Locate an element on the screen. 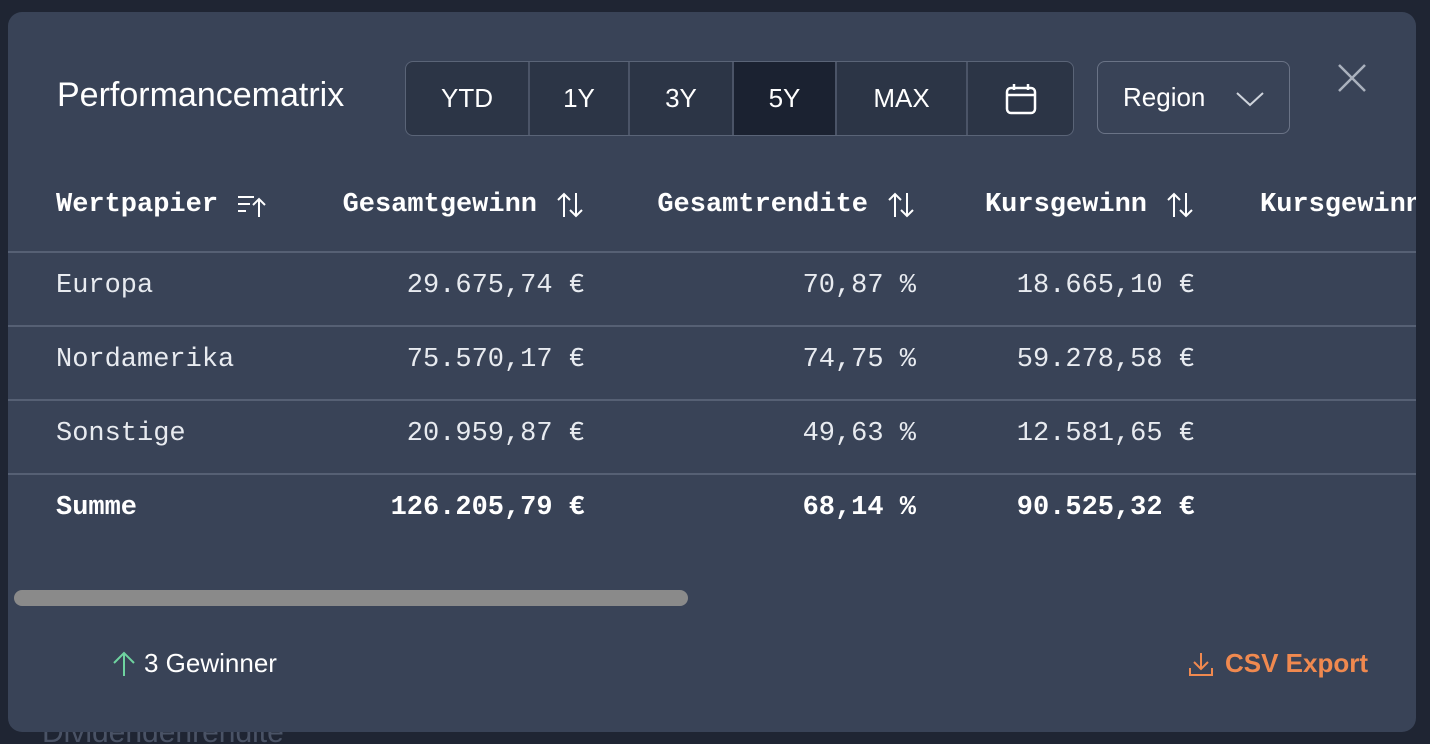 This screenshot has height=744, width=1430. column-header-label: Gesamtgewinn is located at coordinates (439, 205).